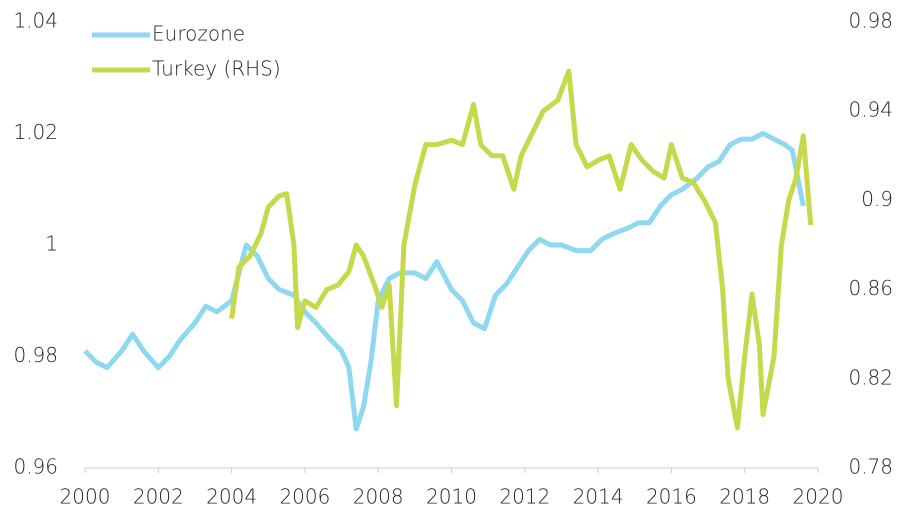 The height and width of the screenshot is (520, 911). I want to click on y2-tick-label: 0.9, so click(877, 199).